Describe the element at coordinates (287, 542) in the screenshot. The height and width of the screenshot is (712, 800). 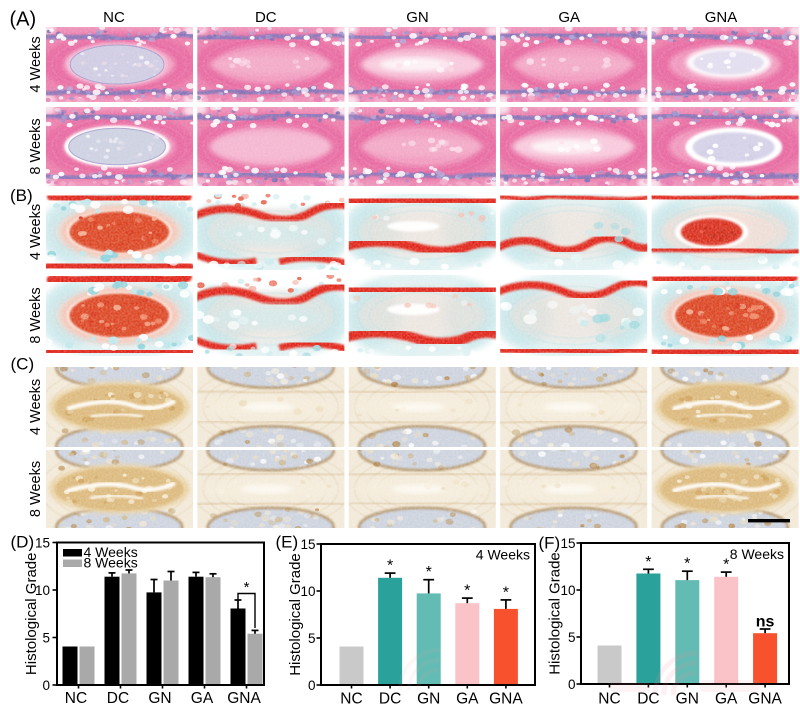
I see `svg-text: (E)` at that location.